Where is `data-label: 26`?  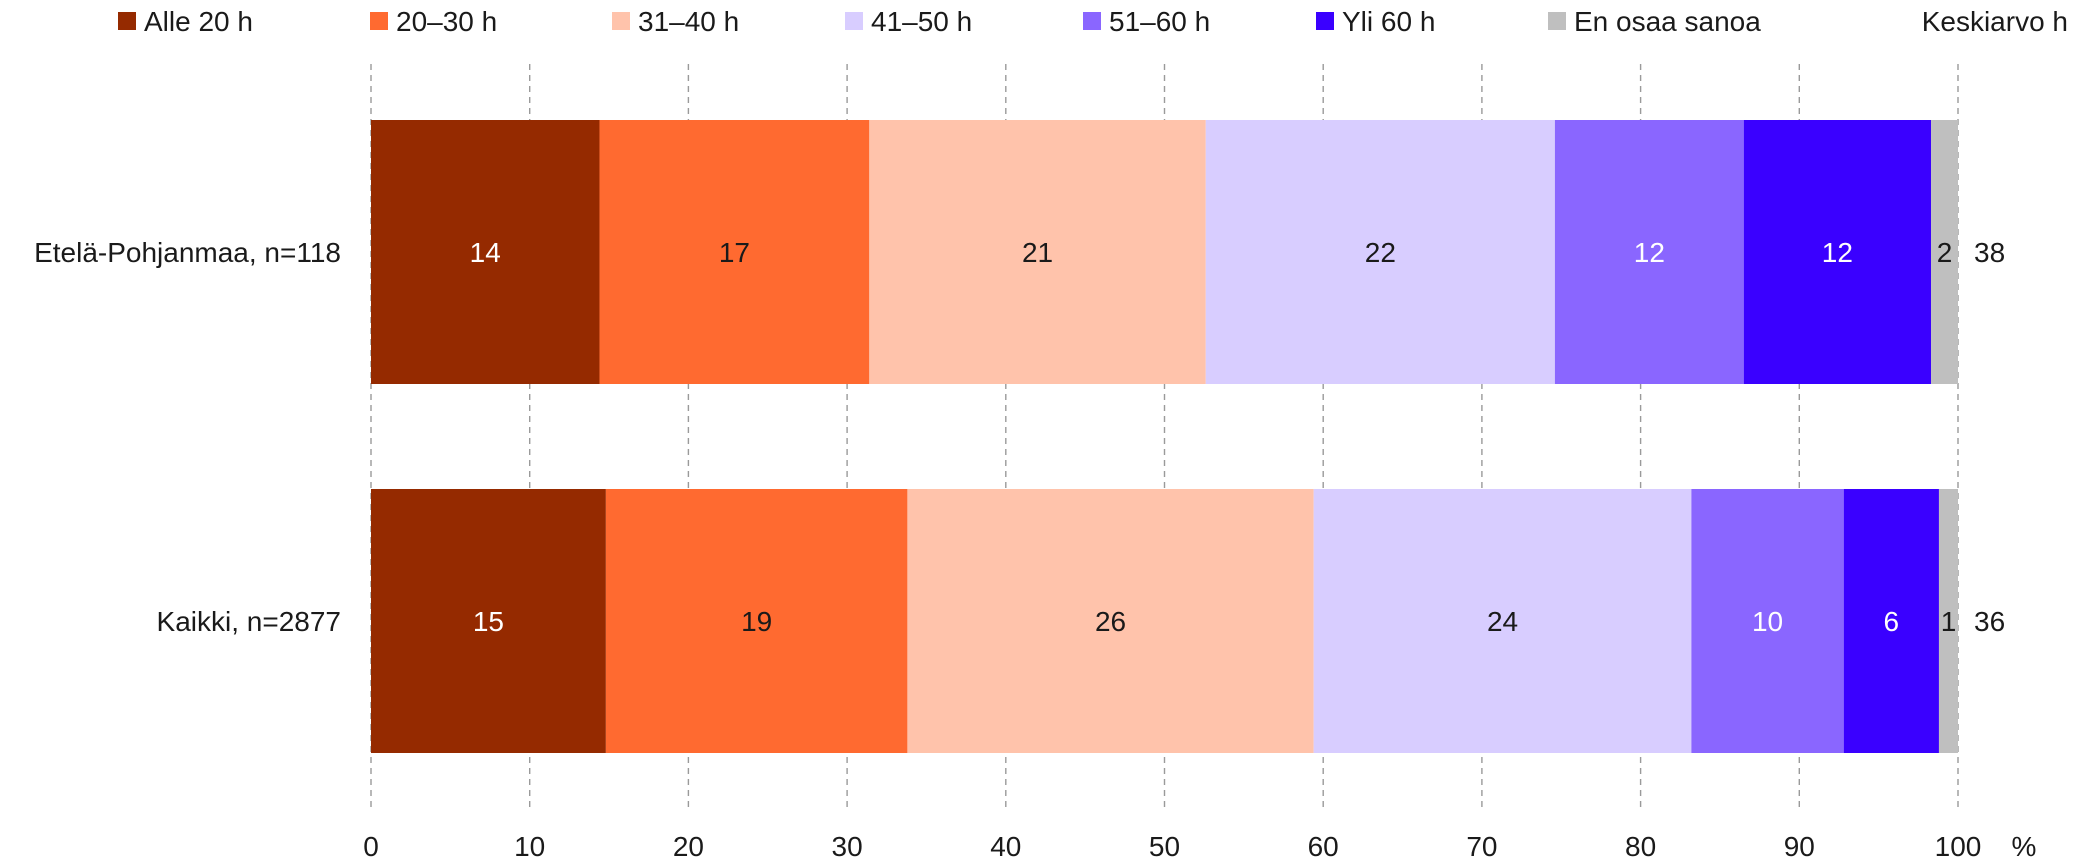
data-label: 26 is located at coordinates (1110, 621).